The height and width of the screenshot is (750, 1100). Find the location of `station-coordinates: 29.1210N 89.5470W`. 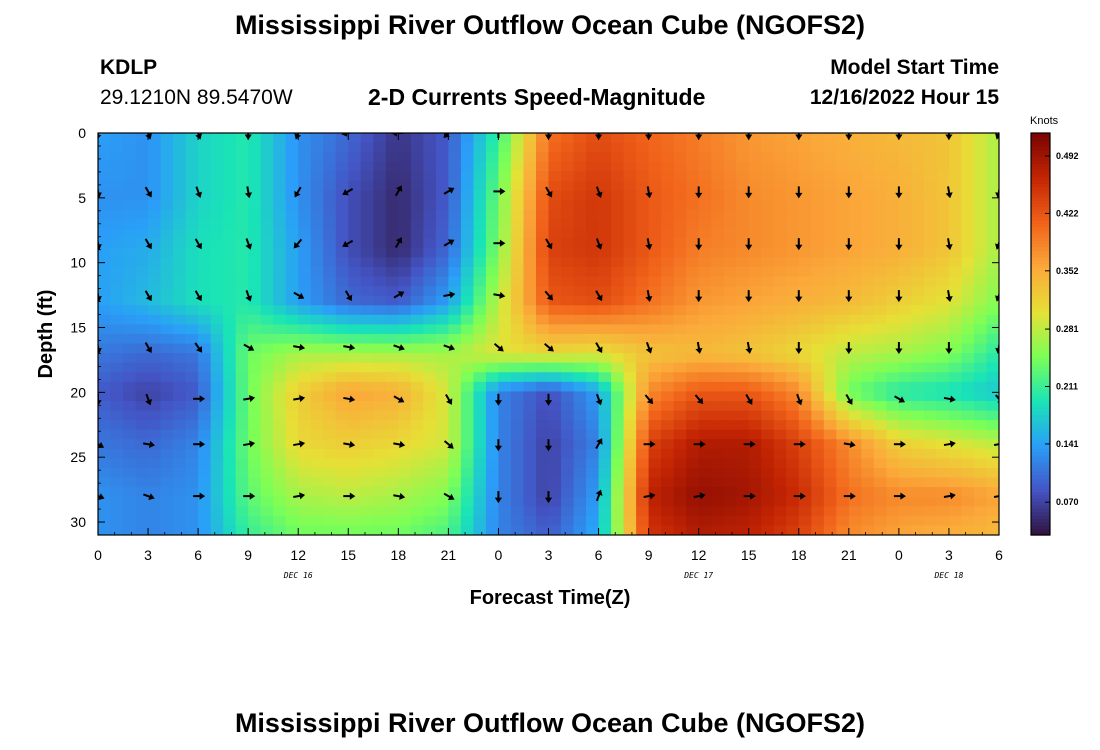

station-coordinates: 29.1210N 89.5470W is located at coordinates (196, 97).